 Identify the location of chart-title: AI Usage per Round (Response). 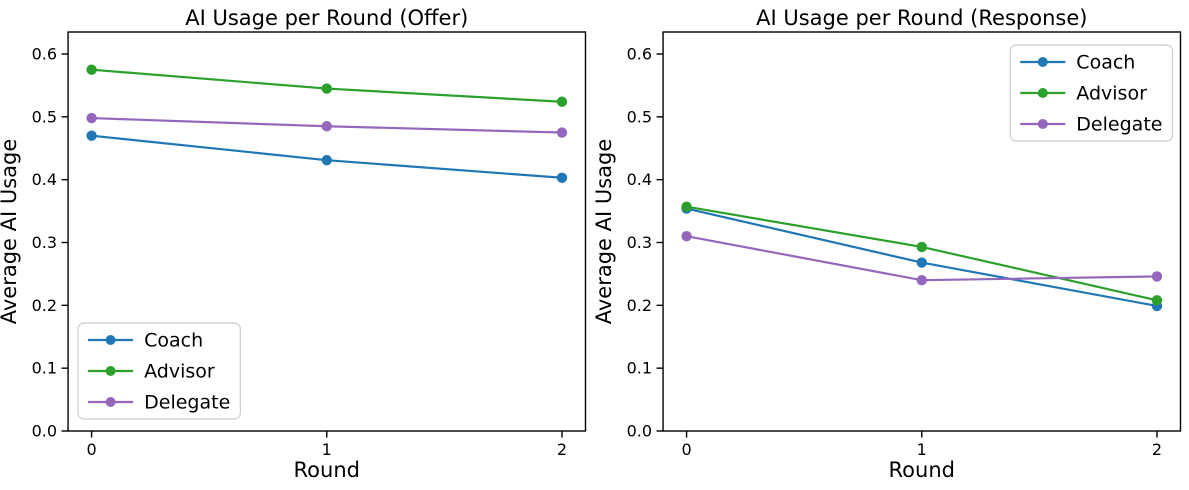
(921, 18).